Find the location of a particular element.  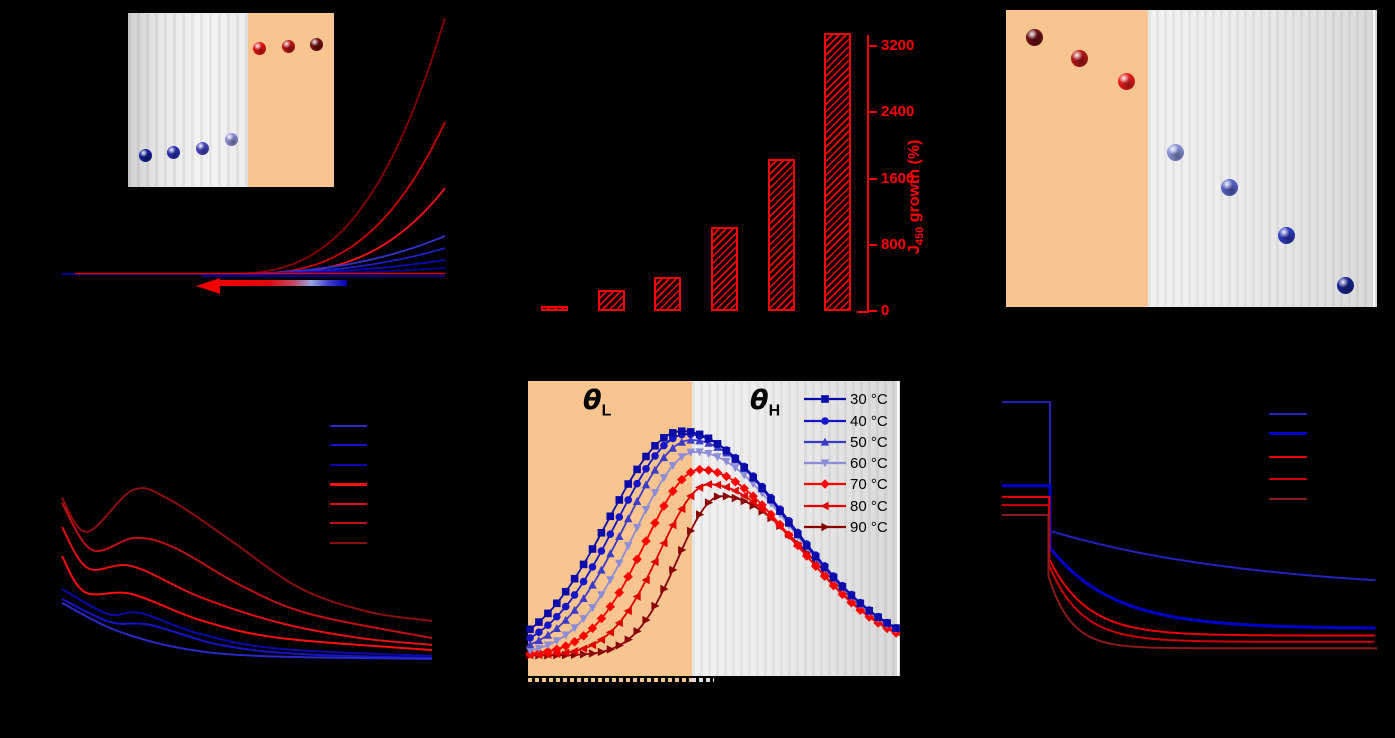

legend-label: 90 °C is located at coordinates (869, 527).